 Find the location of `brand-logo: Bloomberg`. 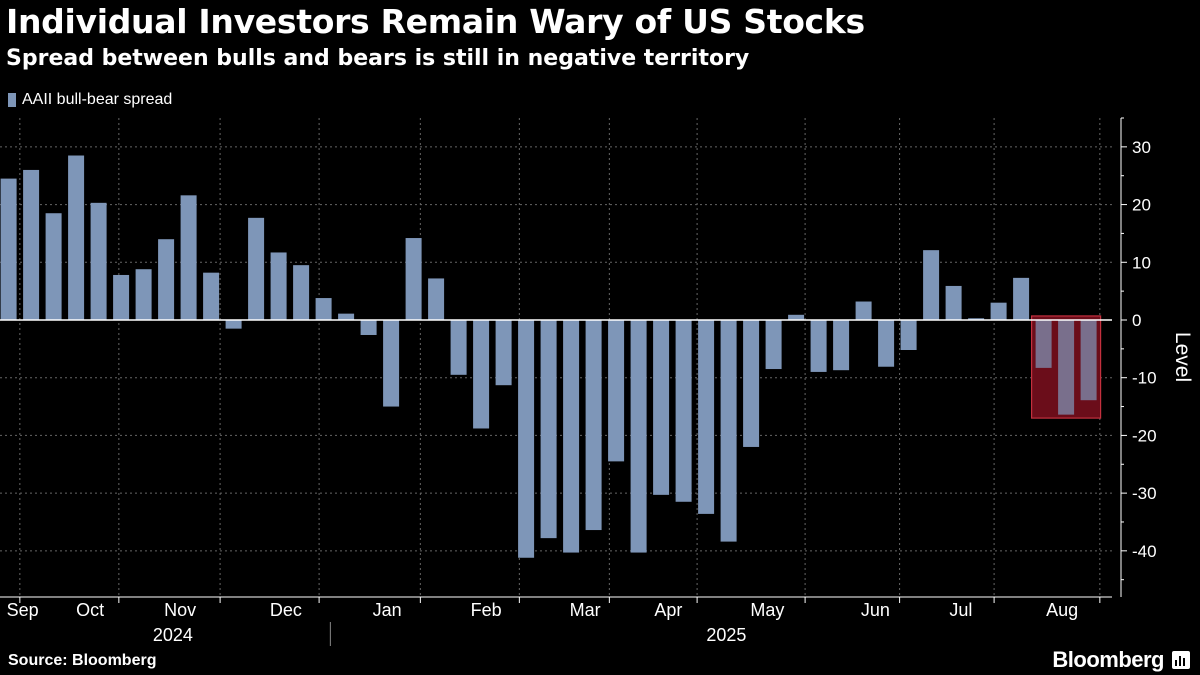

brand-logo: Bloomberg is located at coordinates (1121, 660).